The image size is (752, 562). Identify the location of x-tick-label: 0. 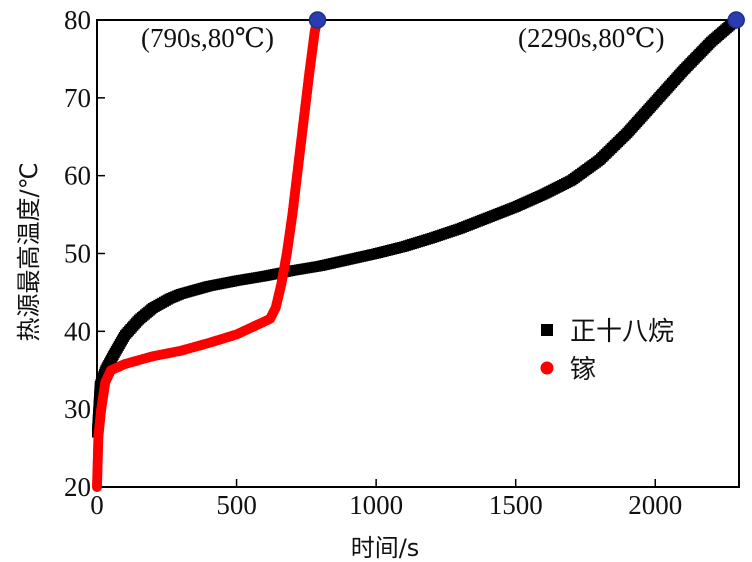
(97, 505).